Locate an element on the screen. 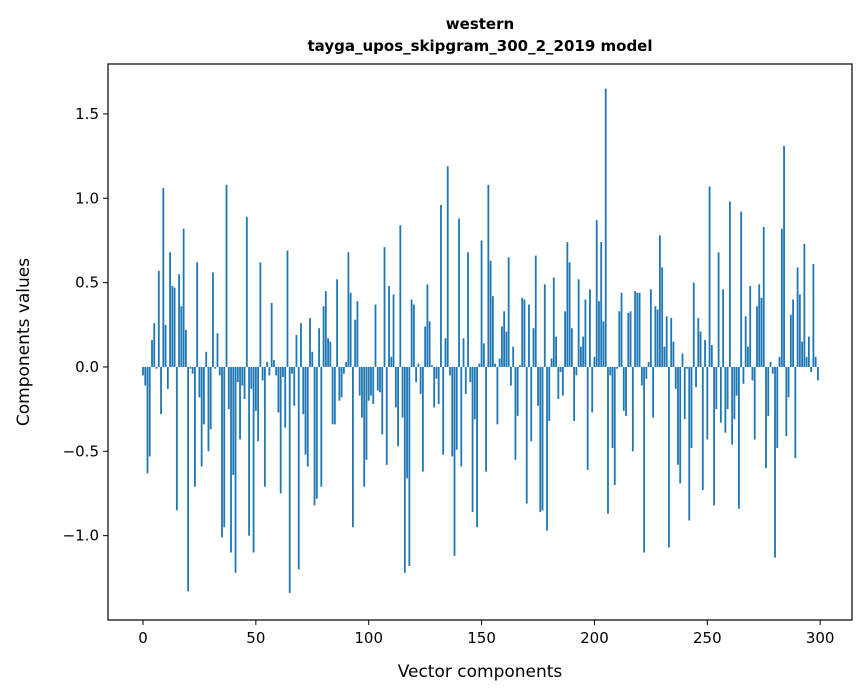  x-tick-label: 50 is located at coordinates (255, 638).